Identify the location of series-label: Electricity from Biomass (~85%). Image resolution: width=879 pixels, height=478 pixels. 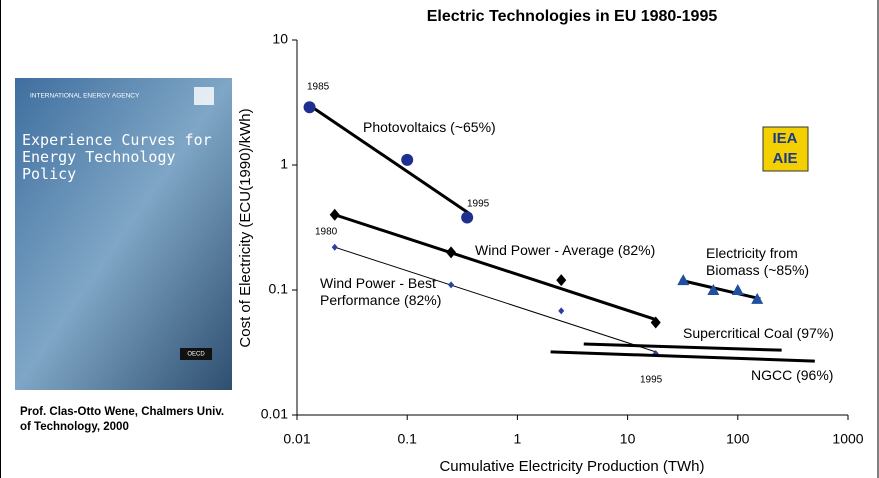
(758, 261).